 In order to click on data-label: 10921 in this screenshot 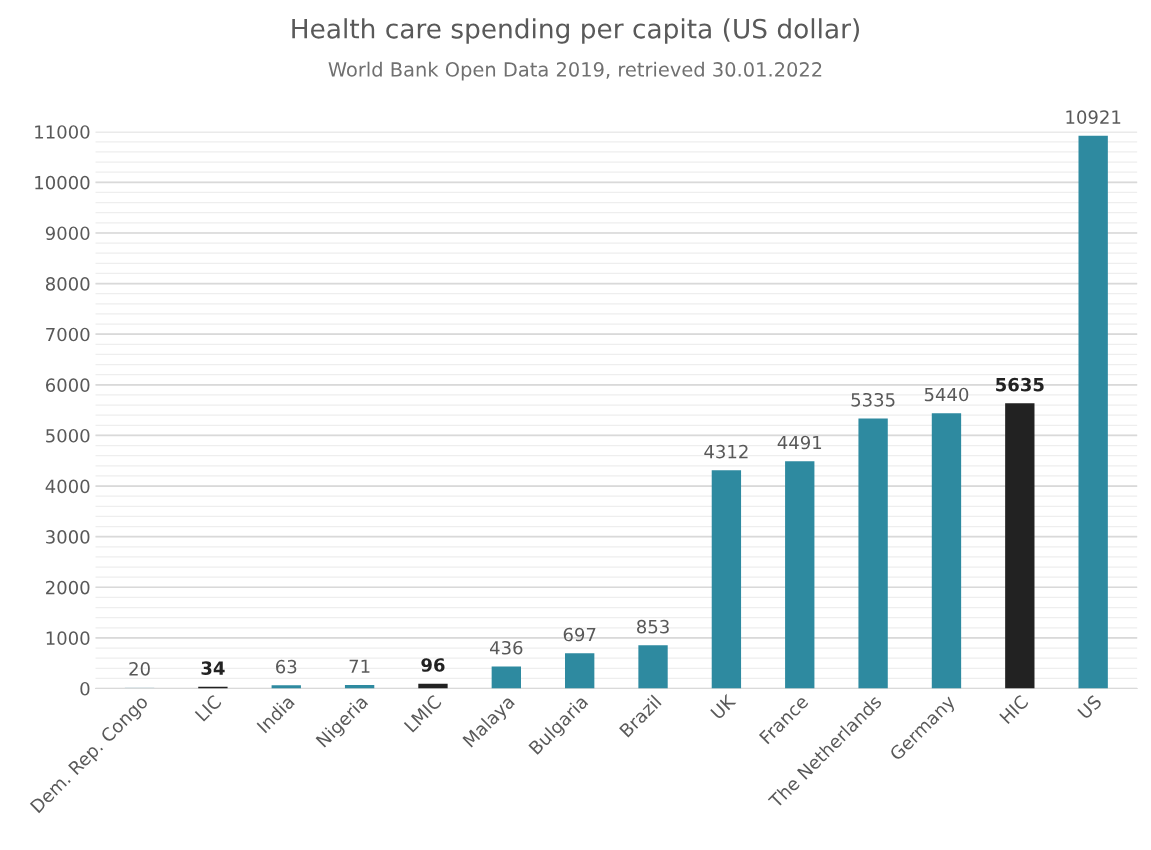, I will do `click(1093, 117)`.